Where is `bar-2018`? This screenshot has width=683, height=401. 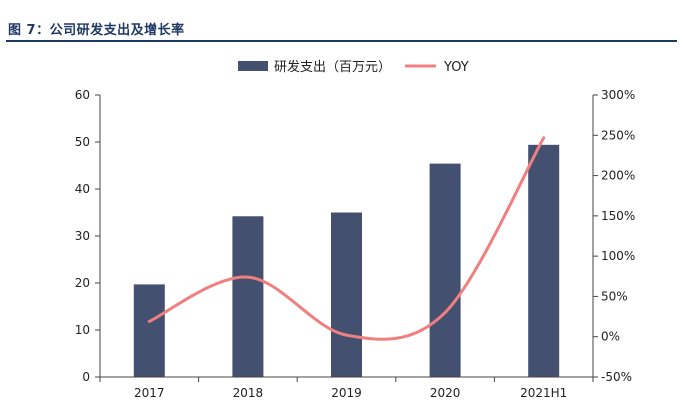 bar-2018 is located at coordinates (248, 296).